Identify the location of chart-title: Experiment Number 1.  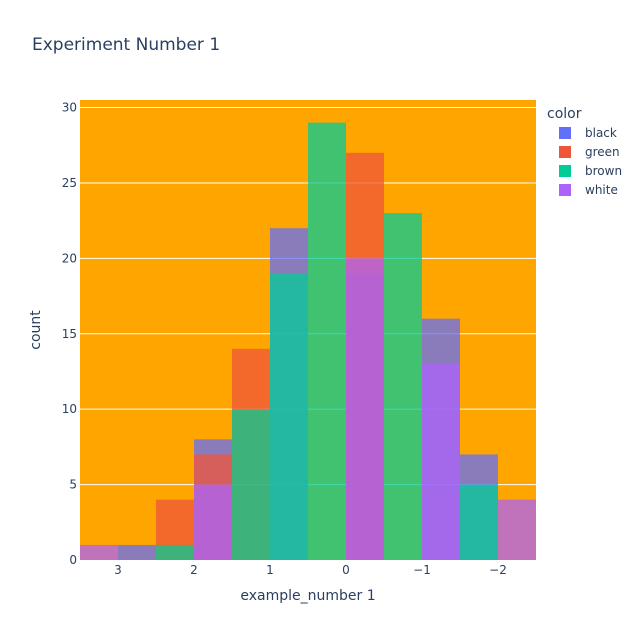
(126, 45).